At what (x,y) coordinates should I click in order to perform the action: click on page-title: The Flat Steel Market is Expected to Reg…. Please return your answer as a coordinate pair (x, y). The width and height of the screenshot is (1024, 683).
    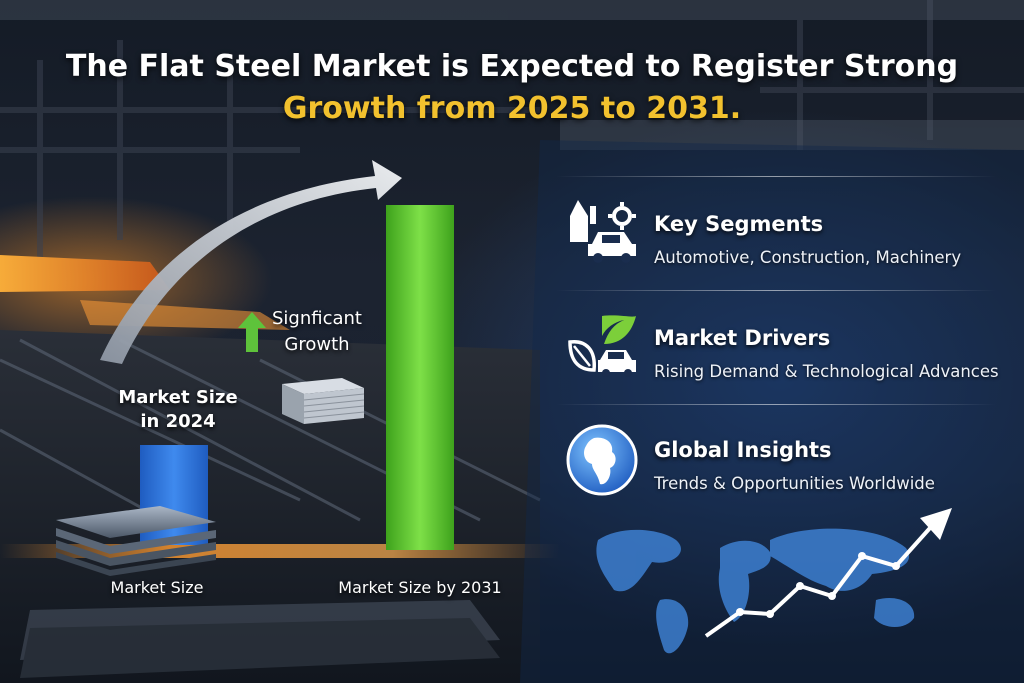
    Looking at the image, I should click on (512, 88).